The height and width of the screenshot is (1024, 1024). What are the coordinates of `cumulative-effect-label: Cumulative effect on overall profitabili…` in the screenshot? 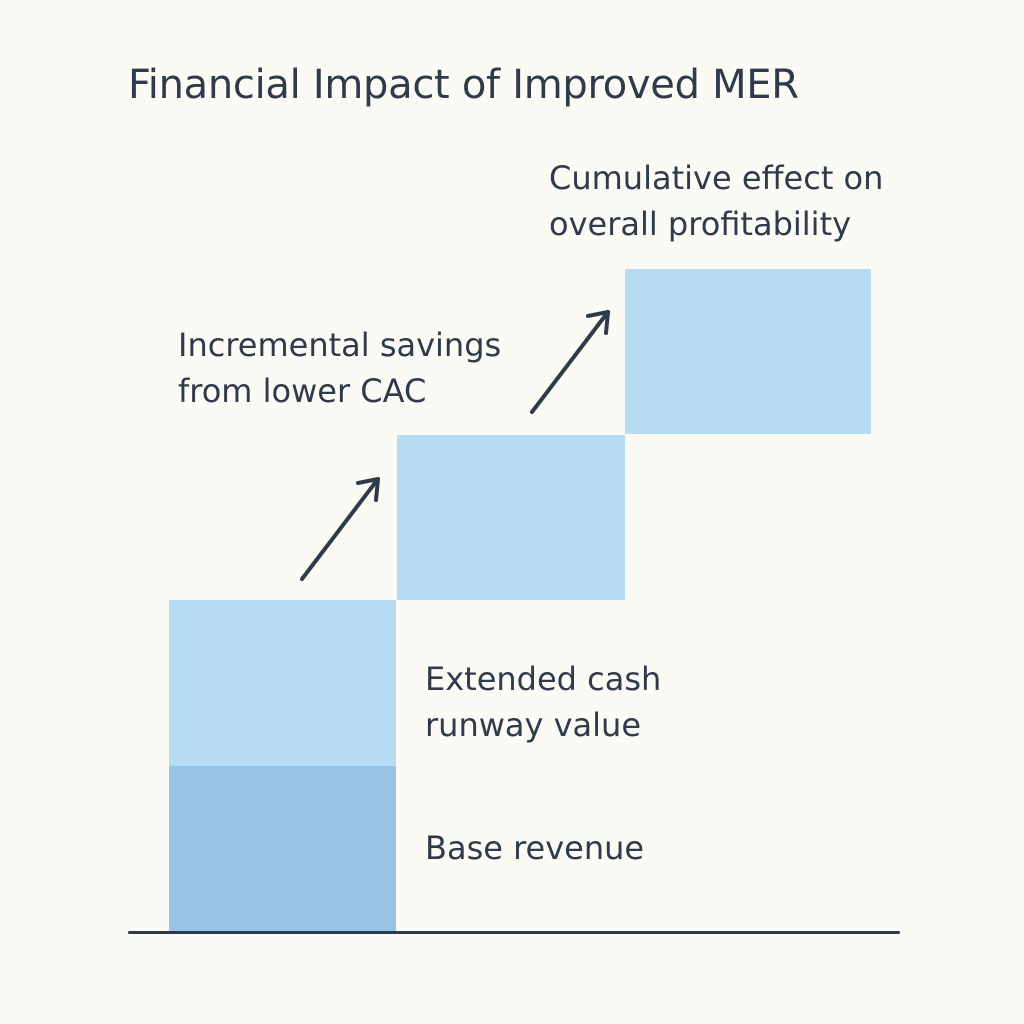 It's located at (716, 201).